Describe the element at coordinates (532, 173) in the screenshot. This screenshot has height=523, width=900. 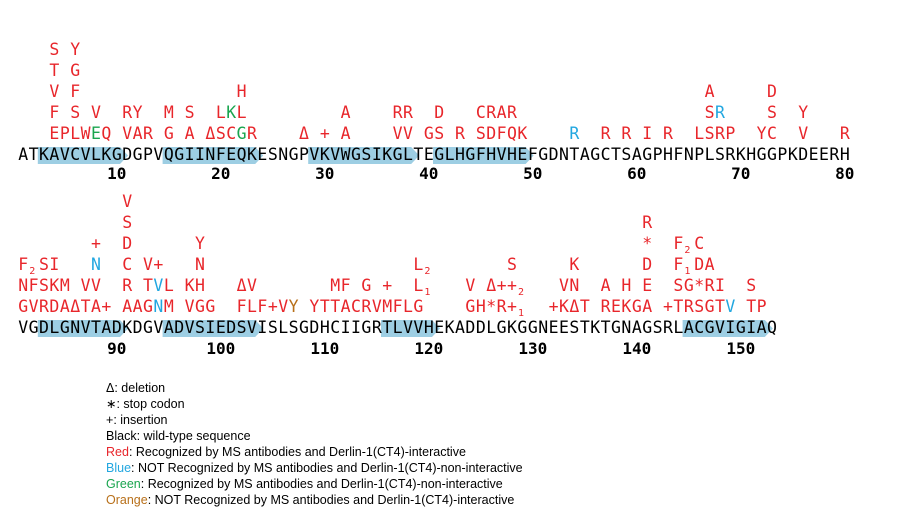
I see `position-tick-label: 50` at that location.